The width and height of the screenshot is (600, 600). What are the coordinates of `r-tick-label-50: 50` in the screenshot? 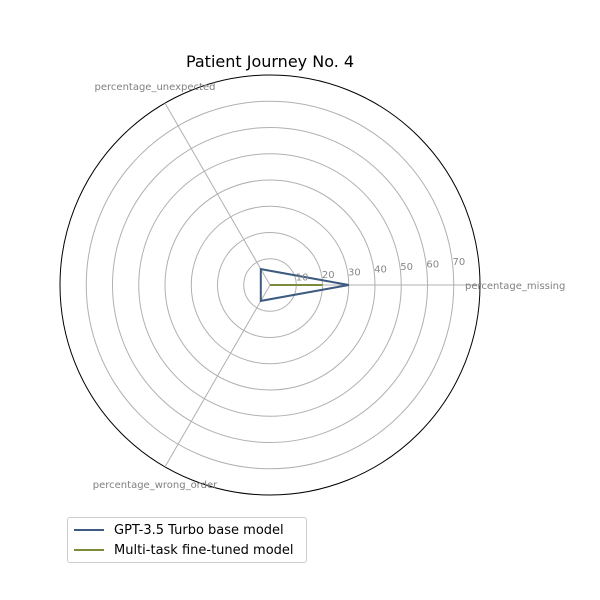 It's located at (406, 267).